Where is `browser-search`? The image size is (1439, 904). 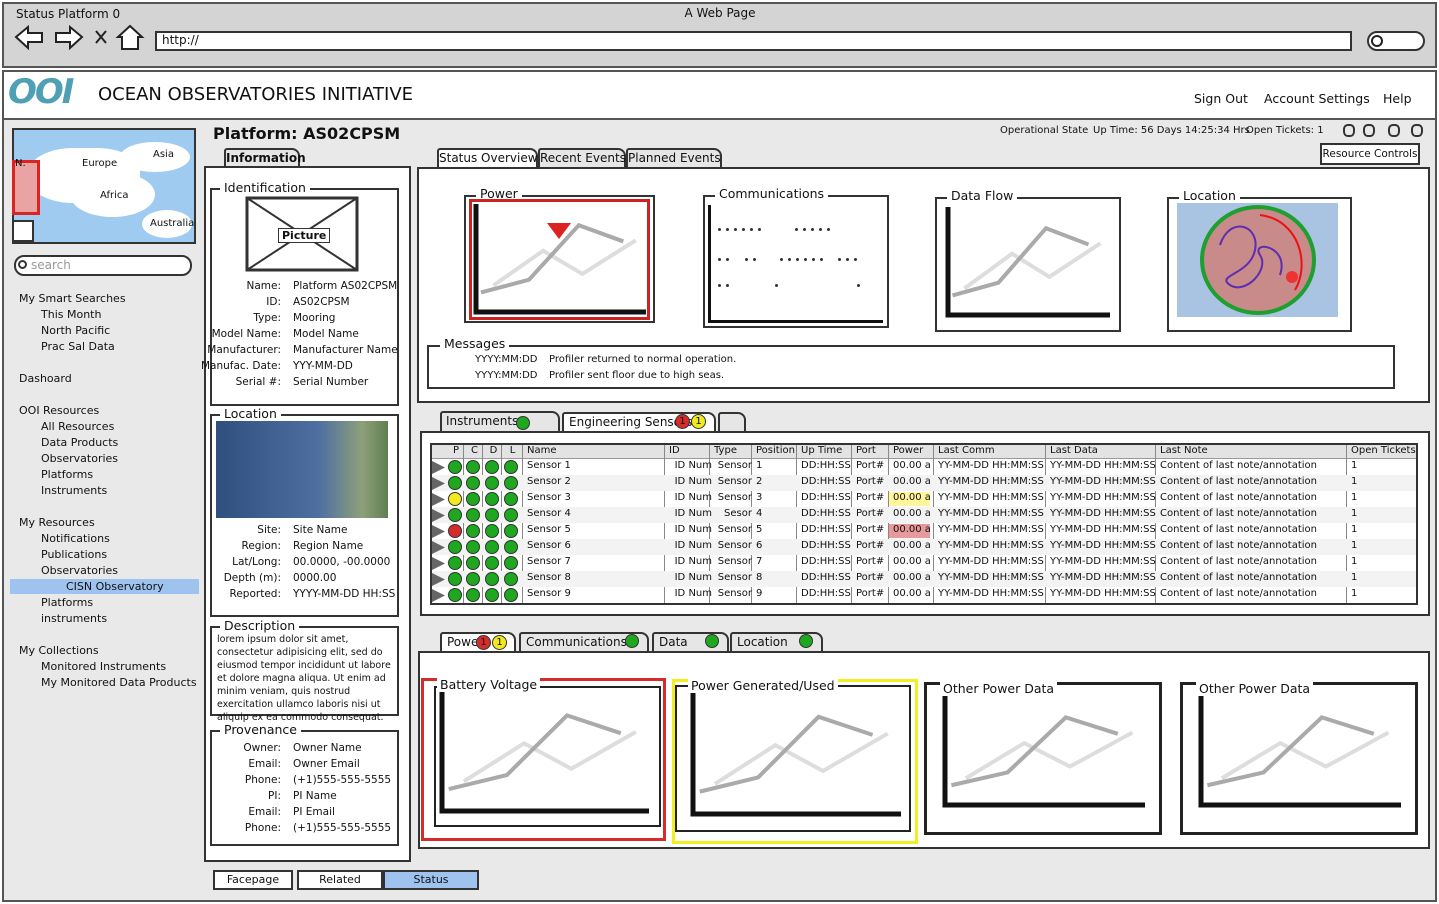 browser-search is located at coordinates (1396, 41).